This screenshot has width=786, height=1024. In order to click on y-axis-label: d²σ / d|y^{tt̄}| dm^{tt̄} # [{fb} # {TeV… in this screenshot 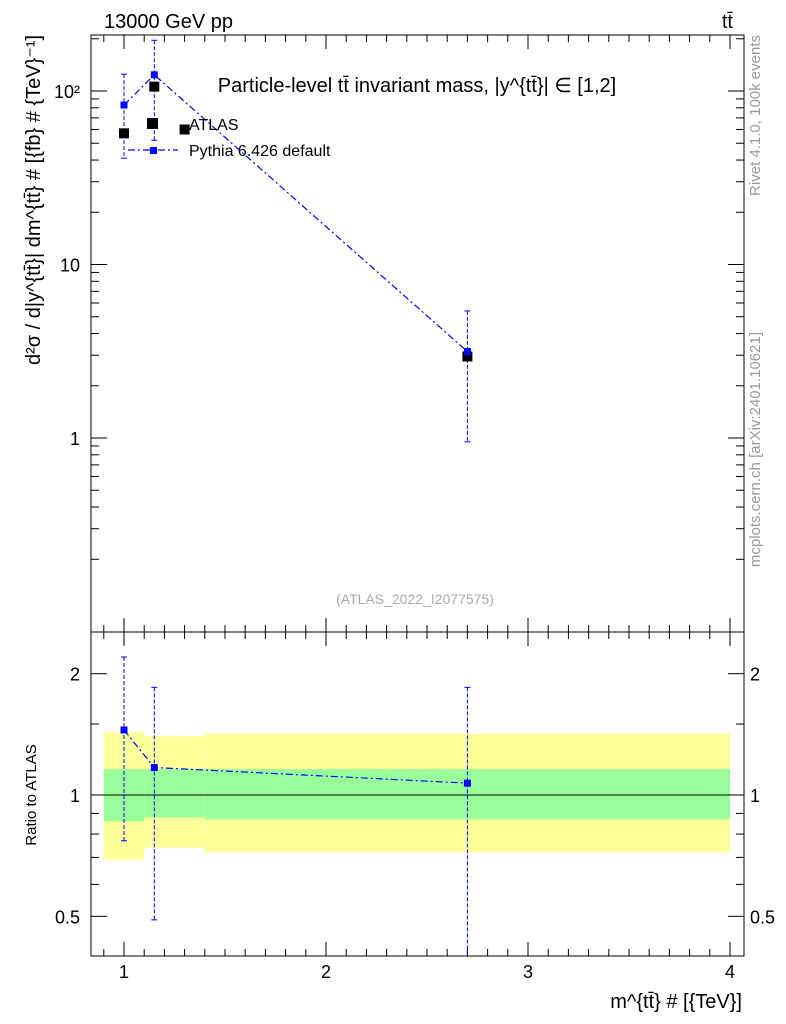, I will do `click(34, 200)`.